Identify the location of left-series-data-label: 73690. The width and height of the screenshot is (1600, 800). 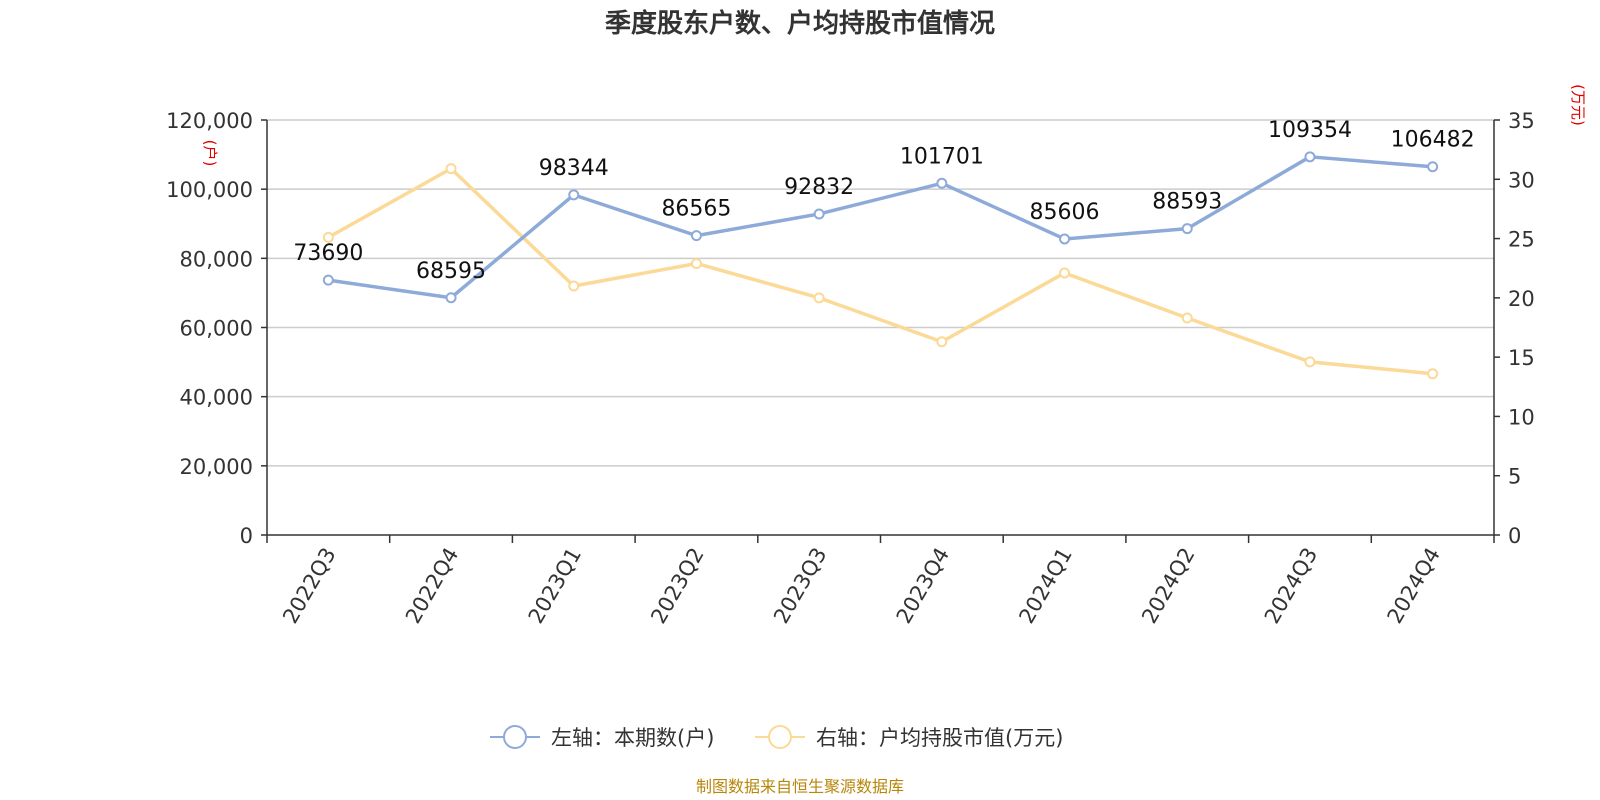
(328, 253).